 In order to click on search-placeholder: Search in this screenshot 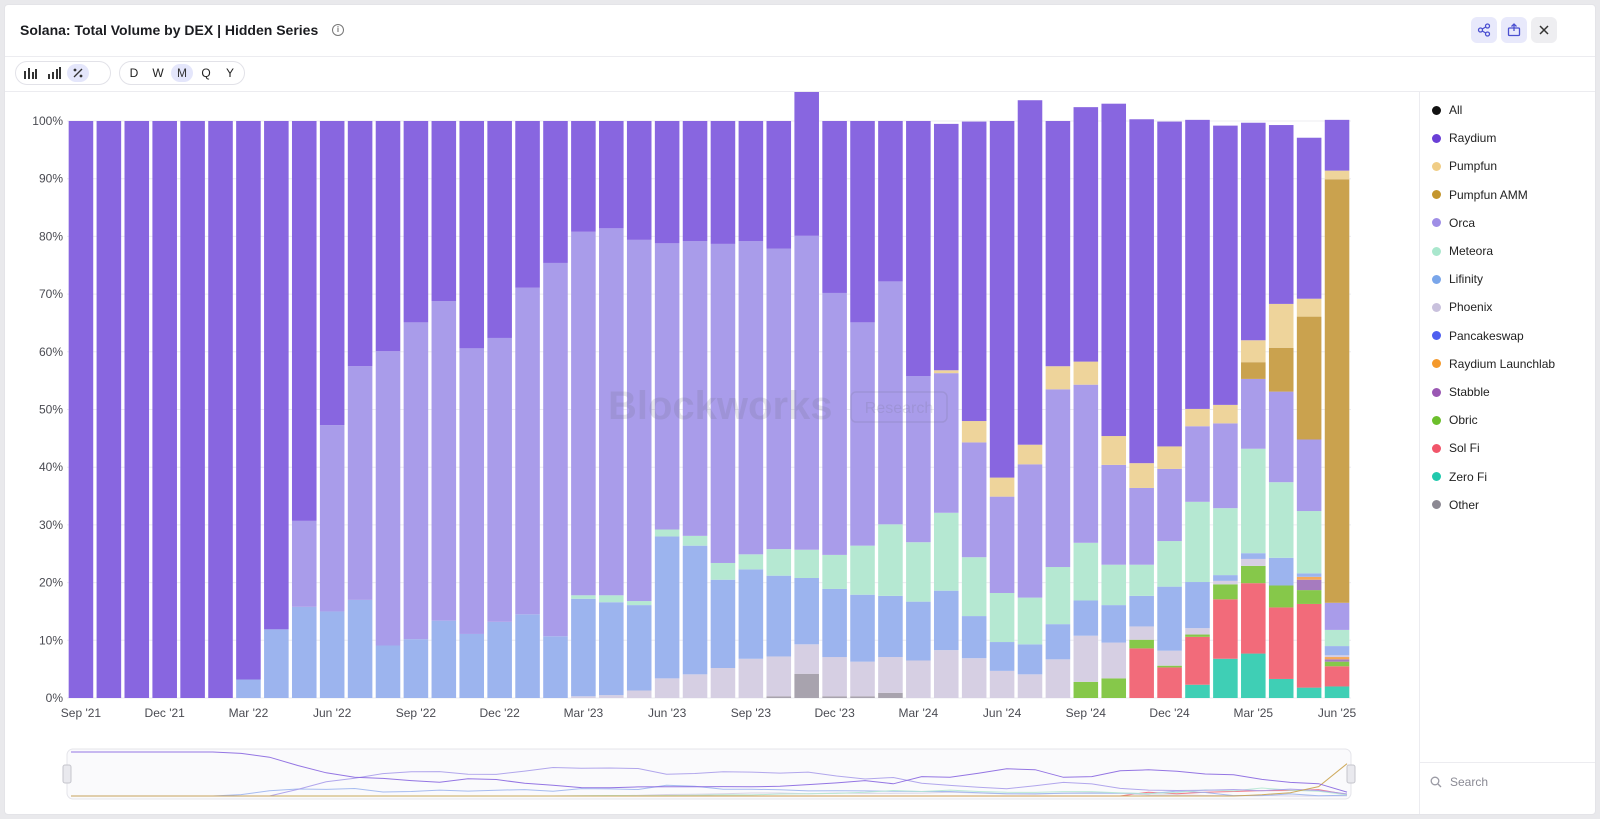, I will do `click(1469, 781)`.